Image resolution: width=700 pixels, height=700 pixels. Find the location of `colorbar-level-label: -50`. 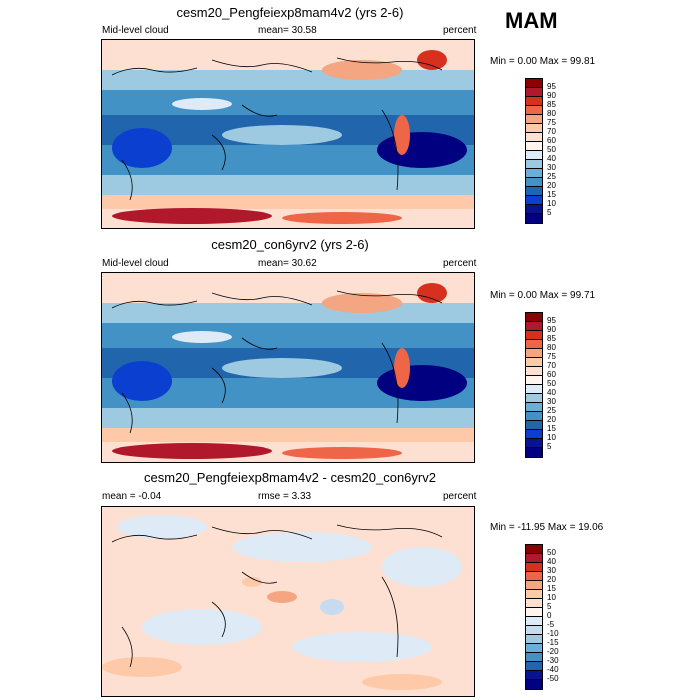

colorbar-level-label: -50 is located at coordinates (553, 678).